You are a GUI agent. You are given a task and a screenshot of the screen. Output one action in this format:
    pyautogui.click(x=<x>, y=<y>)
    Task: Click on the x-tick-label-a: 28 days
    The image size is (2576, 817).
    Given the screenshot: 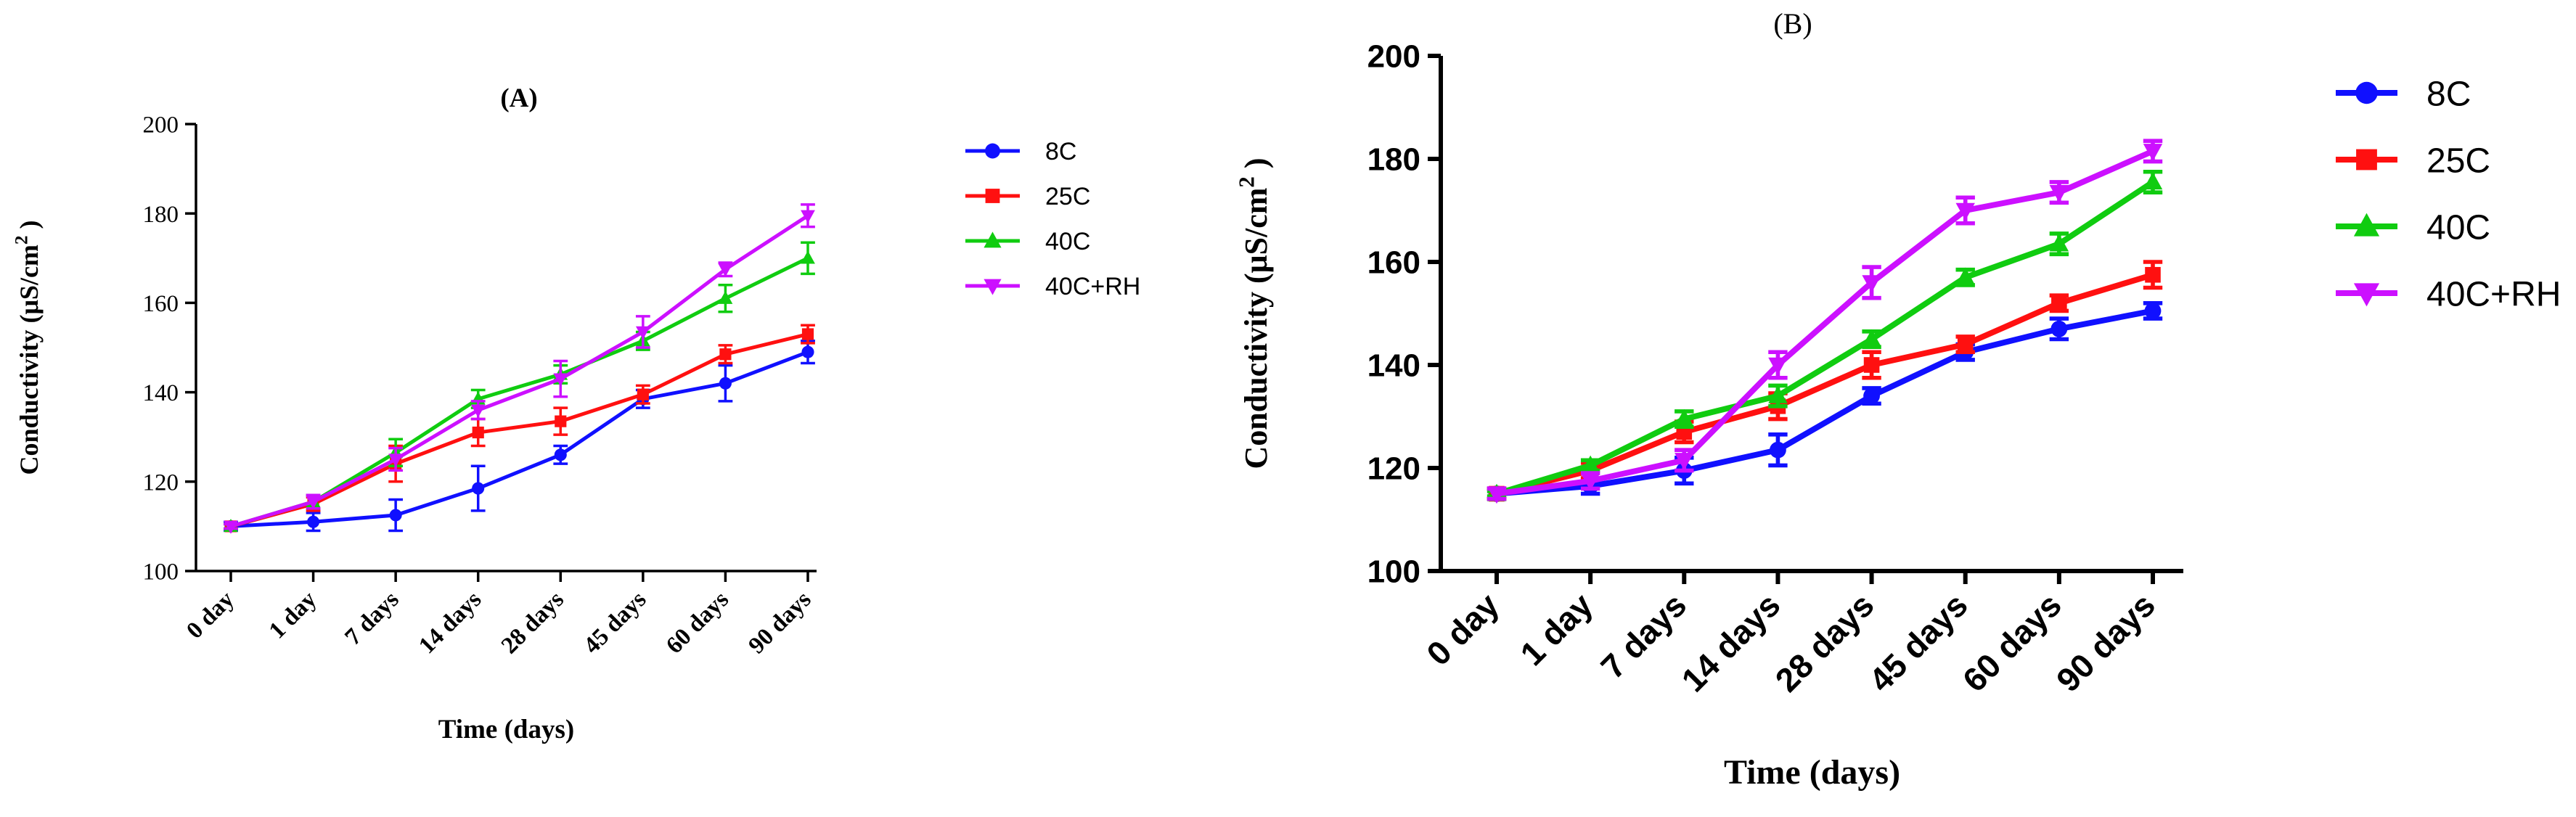 What is the action you would take?
    pyautogui.click(x=532, y=622)
    